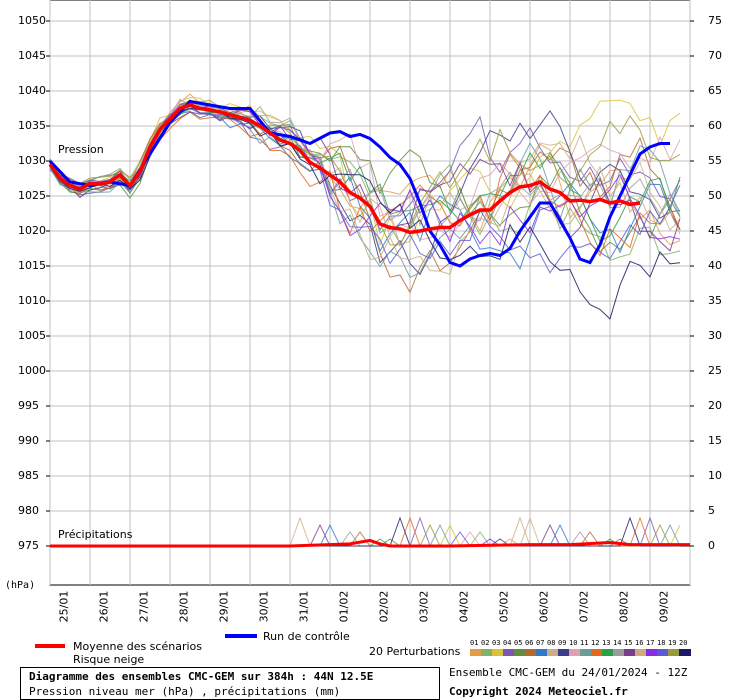 Image resolution: width=740 pixels, height=700 pixels. Describe the element at coordinates (28, 440) in the screenshot. I see `y-left-tick-label: 990` at that location.